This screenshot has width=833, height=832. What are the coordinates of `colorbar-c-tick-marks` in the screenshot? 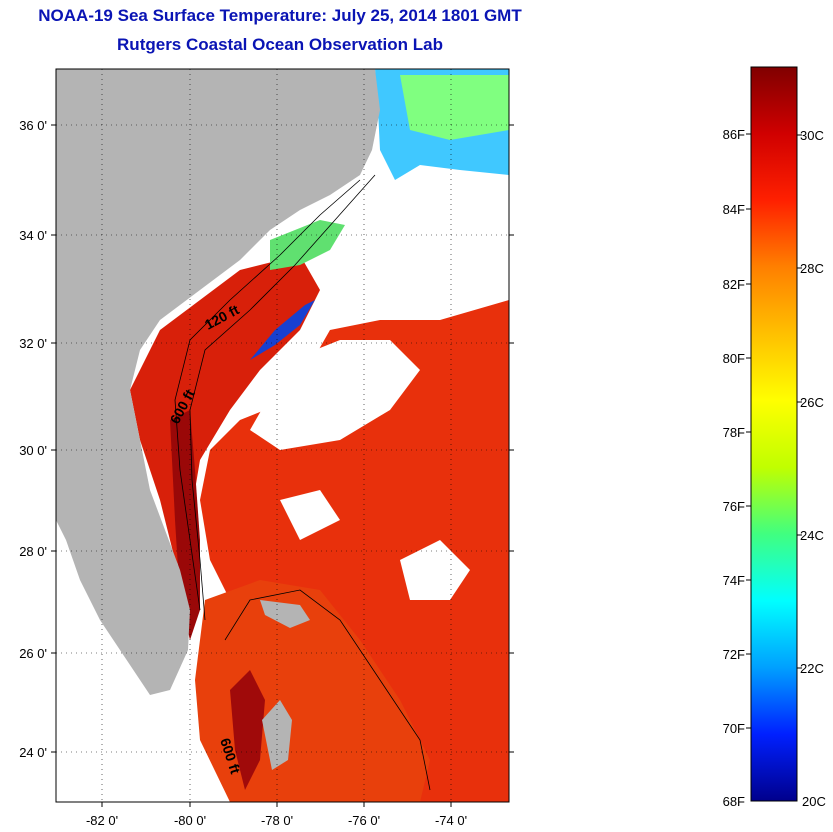 It's located at (799, 401).